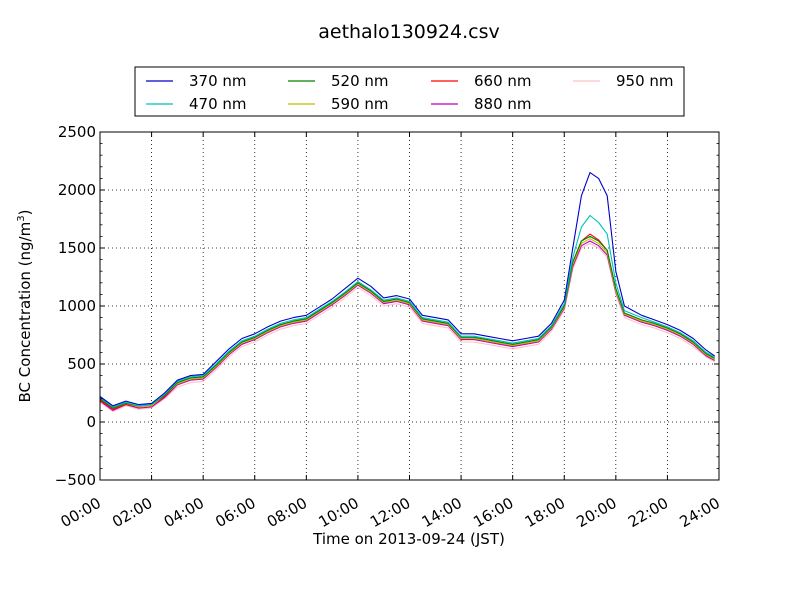 This screenshot has width=800, height=600. Describe the element at coordinates (25, 213) in the screenshot. I see `y-axis-label-close: )` at that location.